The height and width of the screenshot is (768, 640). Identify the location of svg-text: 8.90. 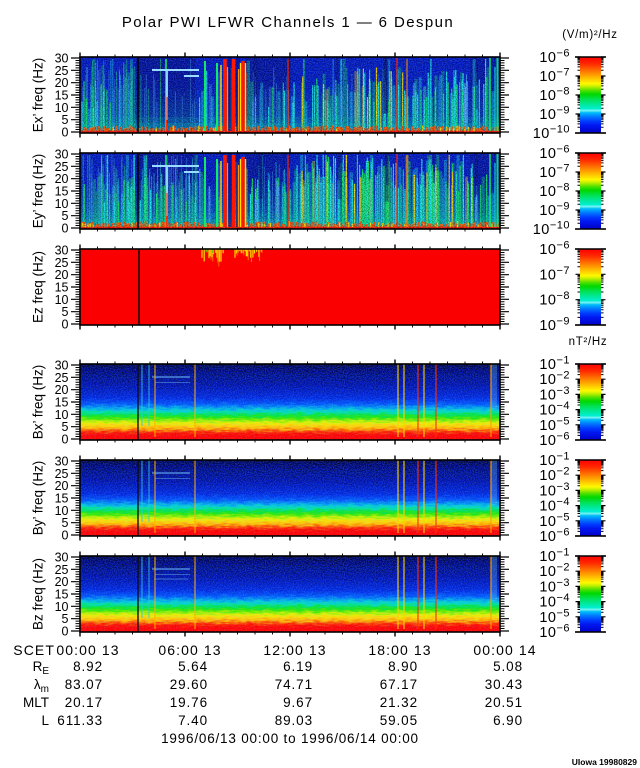
(403, 666).